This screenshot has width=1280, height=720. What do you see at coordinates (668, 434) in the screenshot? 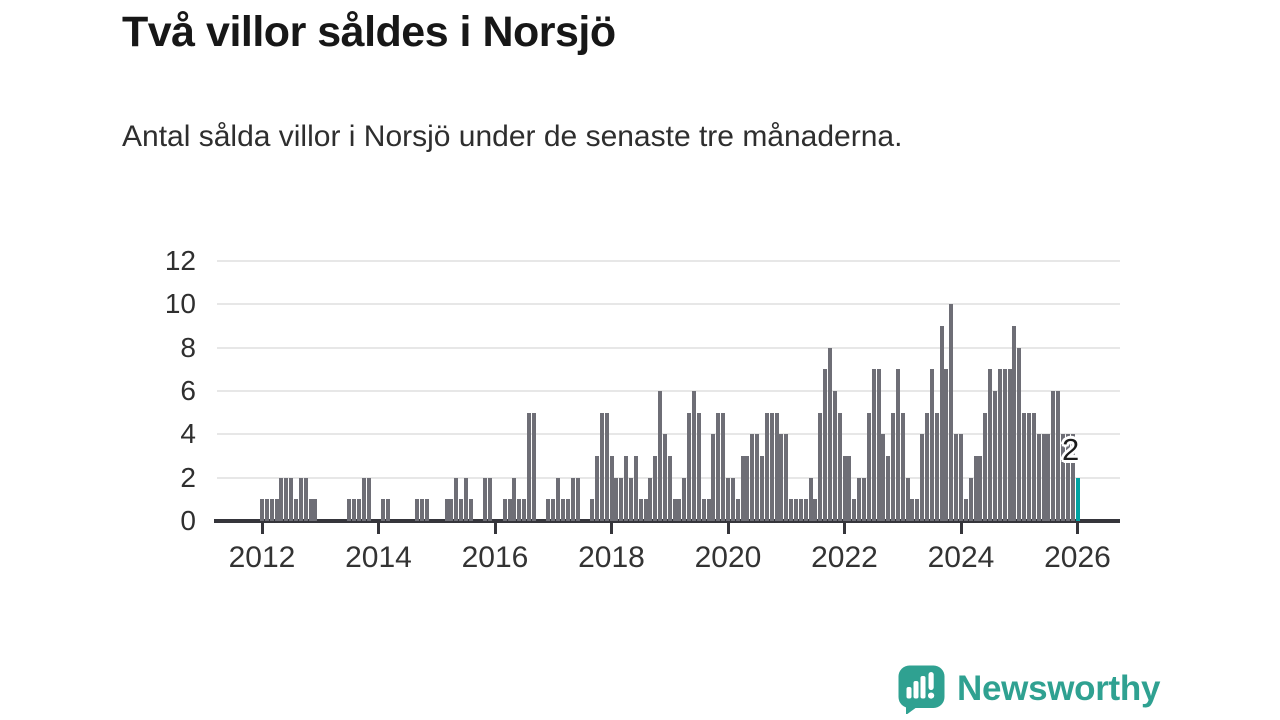
I see `gridline-y4` at bounding box center [668, 434].